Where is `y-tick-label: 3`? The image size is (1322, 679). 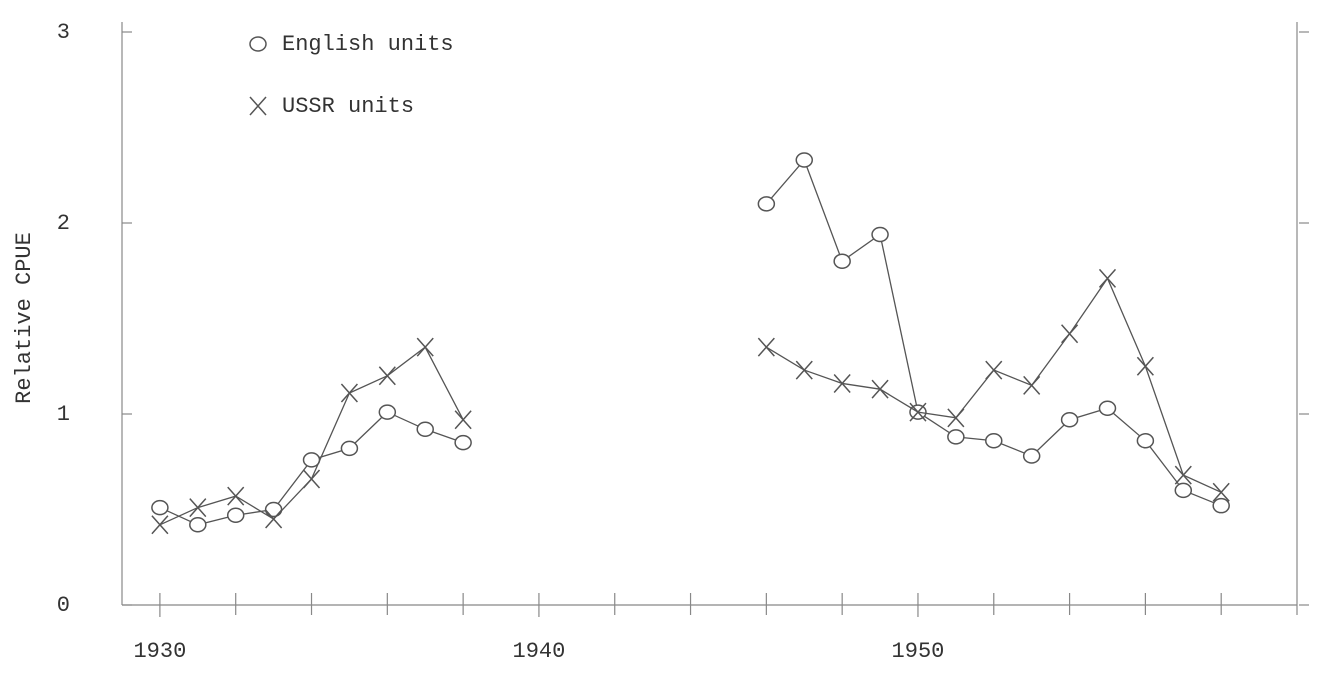
y-tick-label: 3 is located at coordinates (63, 32).